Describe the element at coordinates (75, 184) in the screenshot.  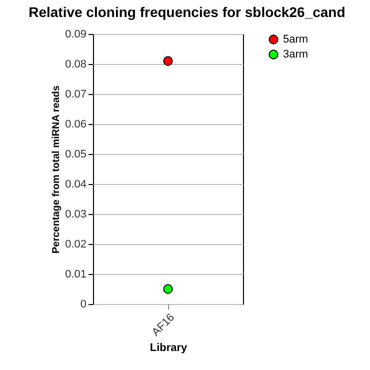
I see `y-tick-label: 0.04` at that location.